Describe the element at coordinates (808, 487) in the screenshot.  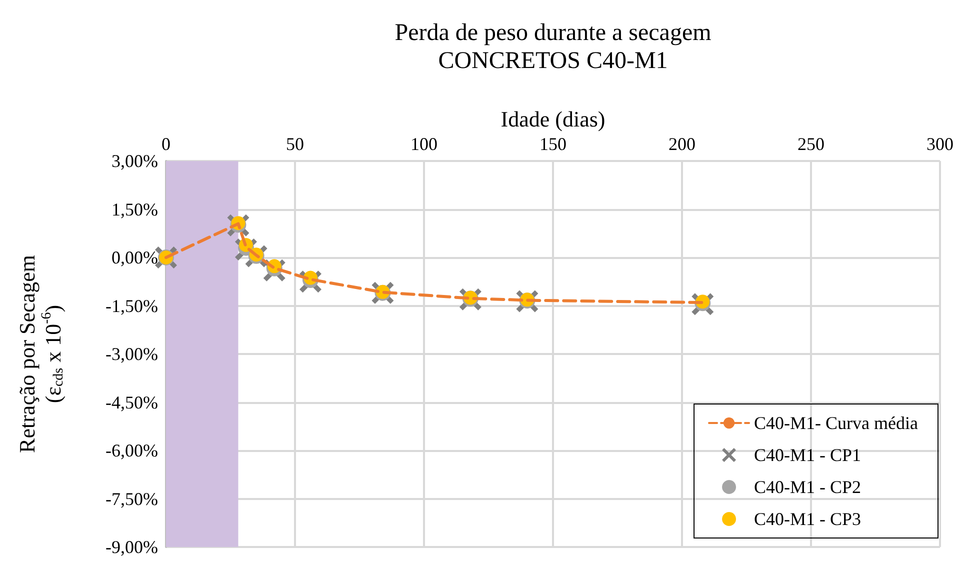
I see `legend-label: C40-M1 - CP2` at that location.